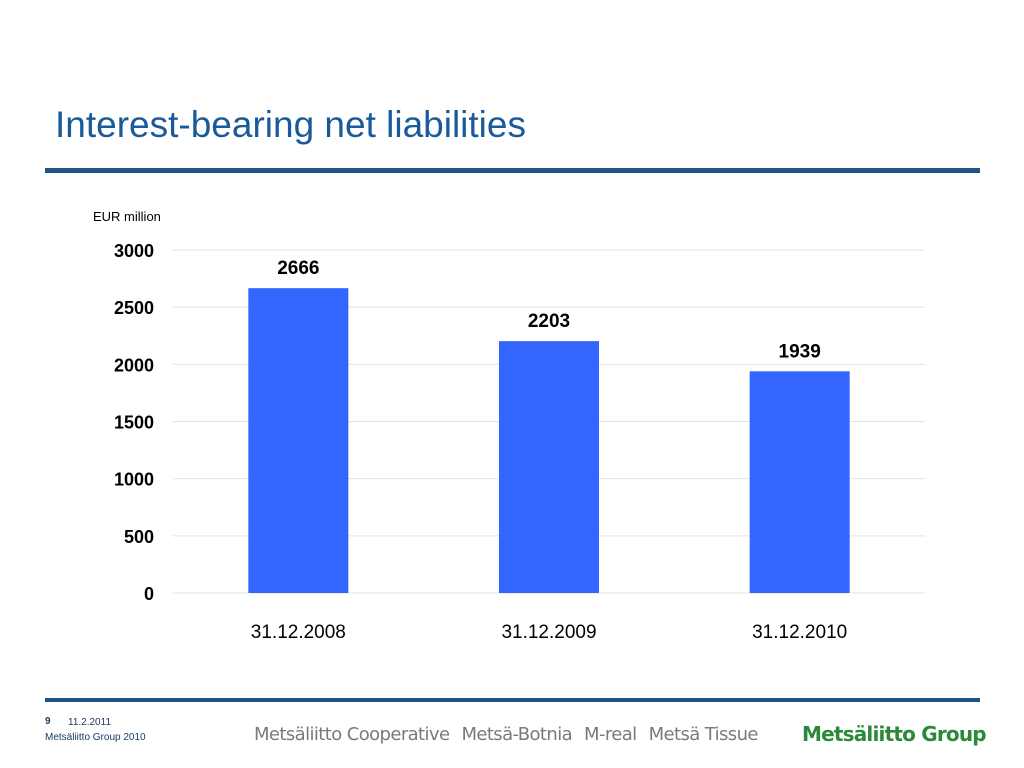 The image size is (1024, 768). I want to click on y-tick-label: 1500, so click(134, 423).